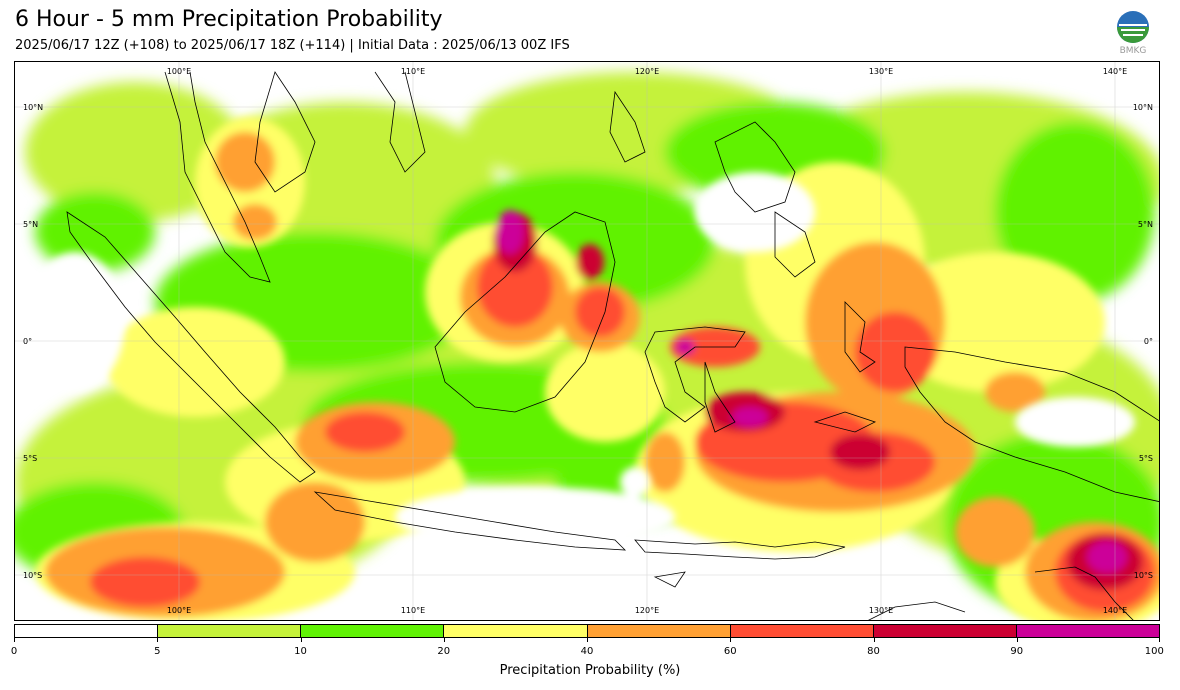 Image resolution: width=1180 pixels, height=690 pixels. I want to click on bmkg-logo-icon: BMKG, so click(1133, 33).